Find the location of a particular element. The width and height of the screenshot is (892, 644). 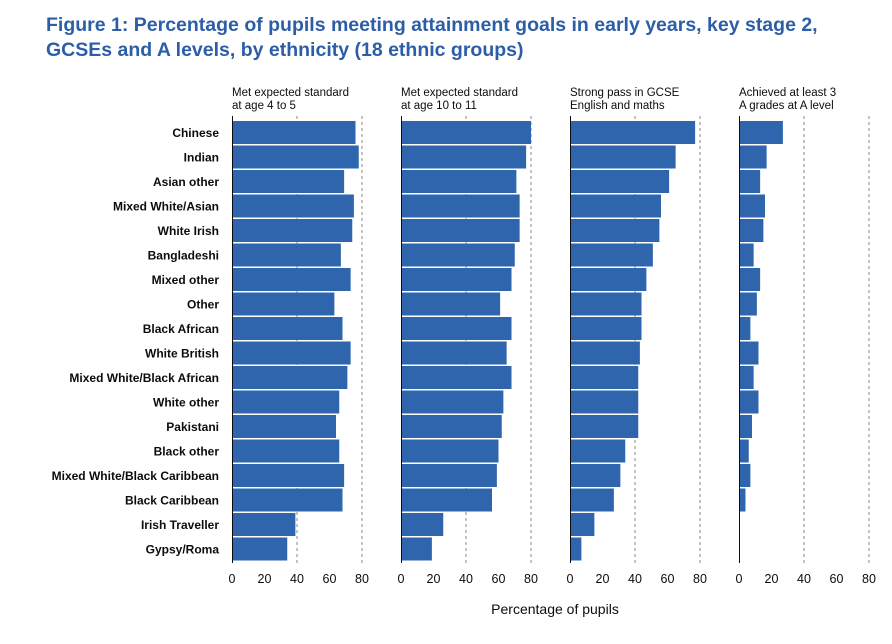

category-label: Gypsy/Roma is located at coordinates (183, 550).